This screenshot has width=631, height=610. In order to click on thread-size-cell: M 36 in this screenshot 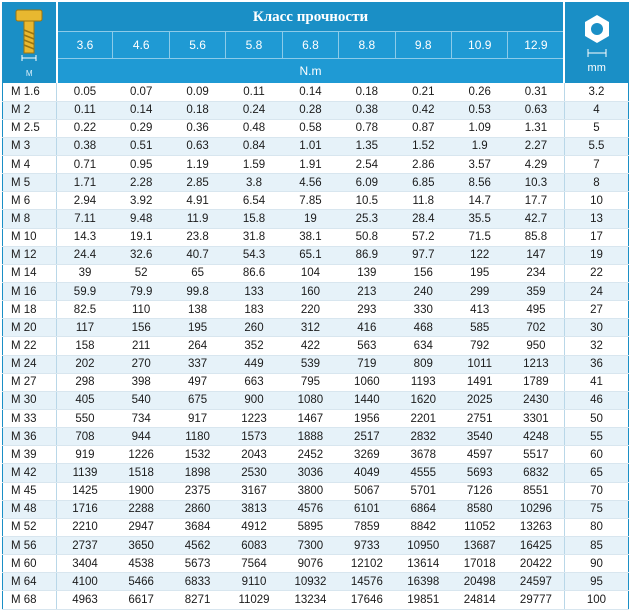, I will do `click(30, 437)`.